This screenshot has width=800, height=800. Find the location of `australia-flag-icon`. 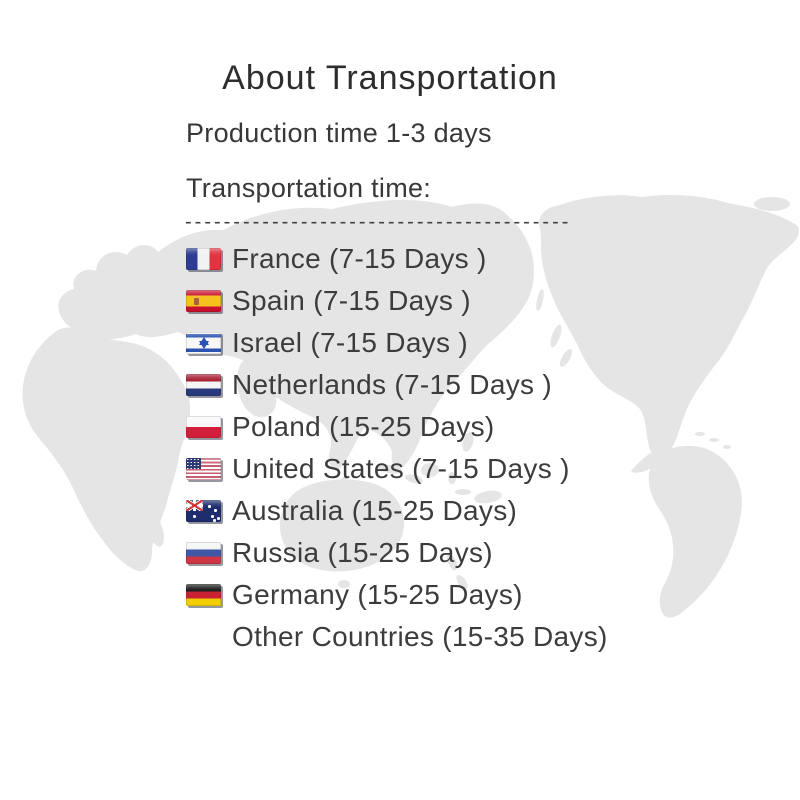

australia-flag-icon is located at coordinates (203, 511).